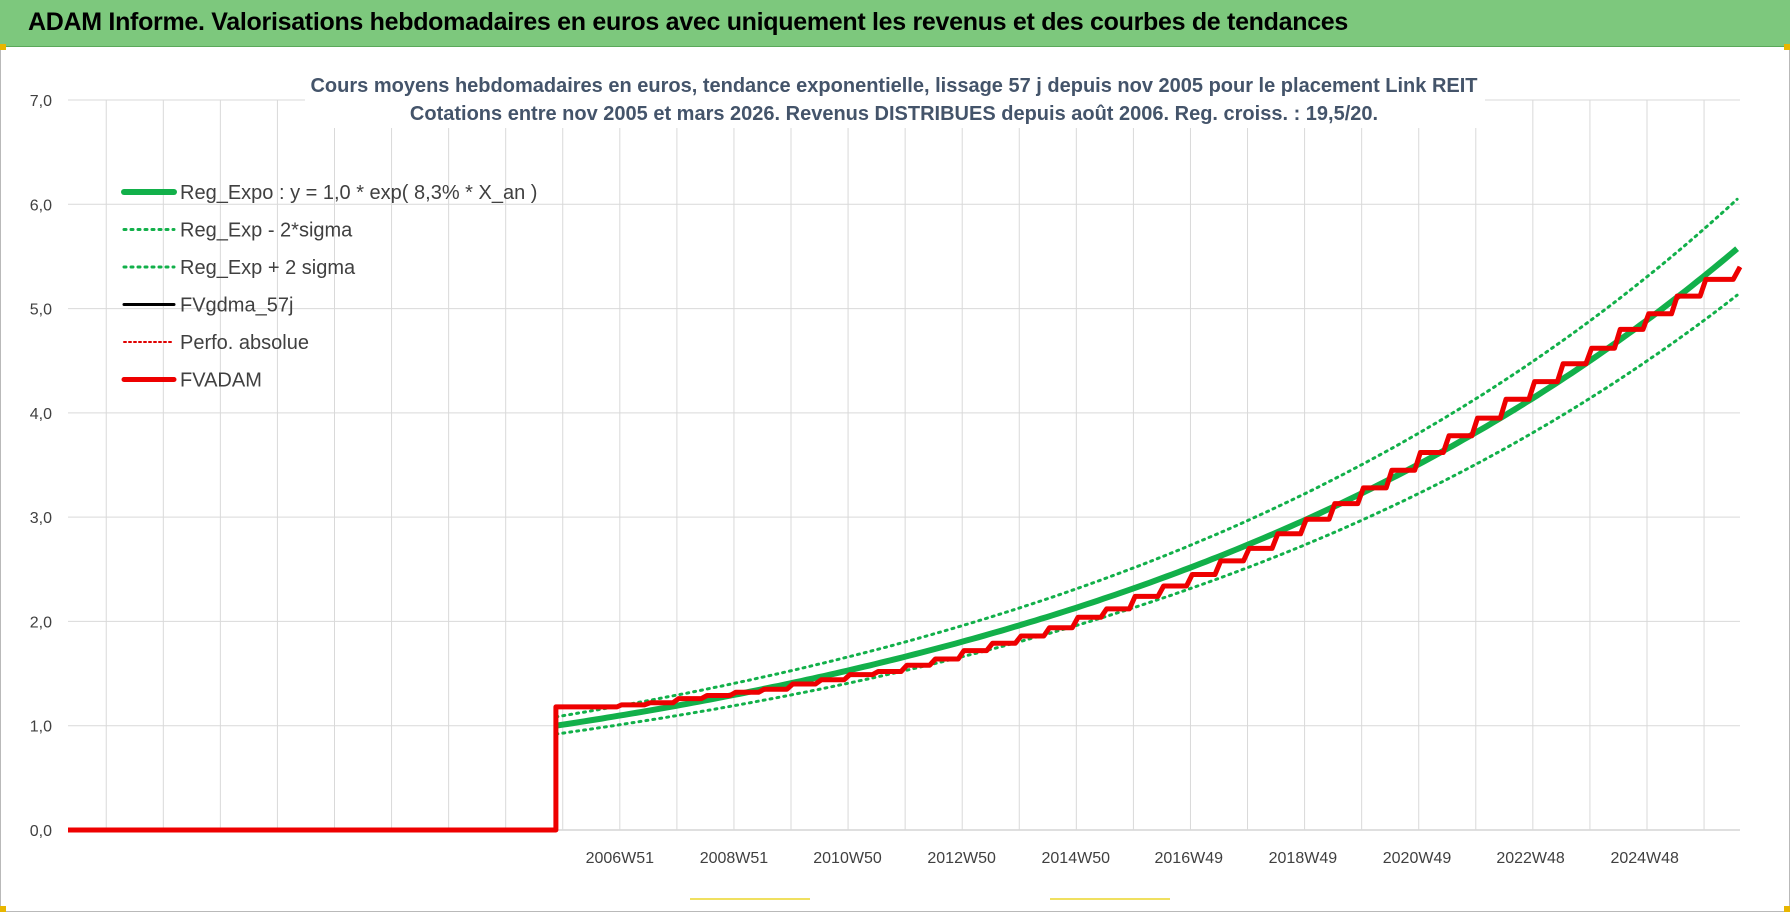 The height and width of the screenshot is (912, 1790). I want to click on x-tick-label: 2006W51, so click(620, 858).